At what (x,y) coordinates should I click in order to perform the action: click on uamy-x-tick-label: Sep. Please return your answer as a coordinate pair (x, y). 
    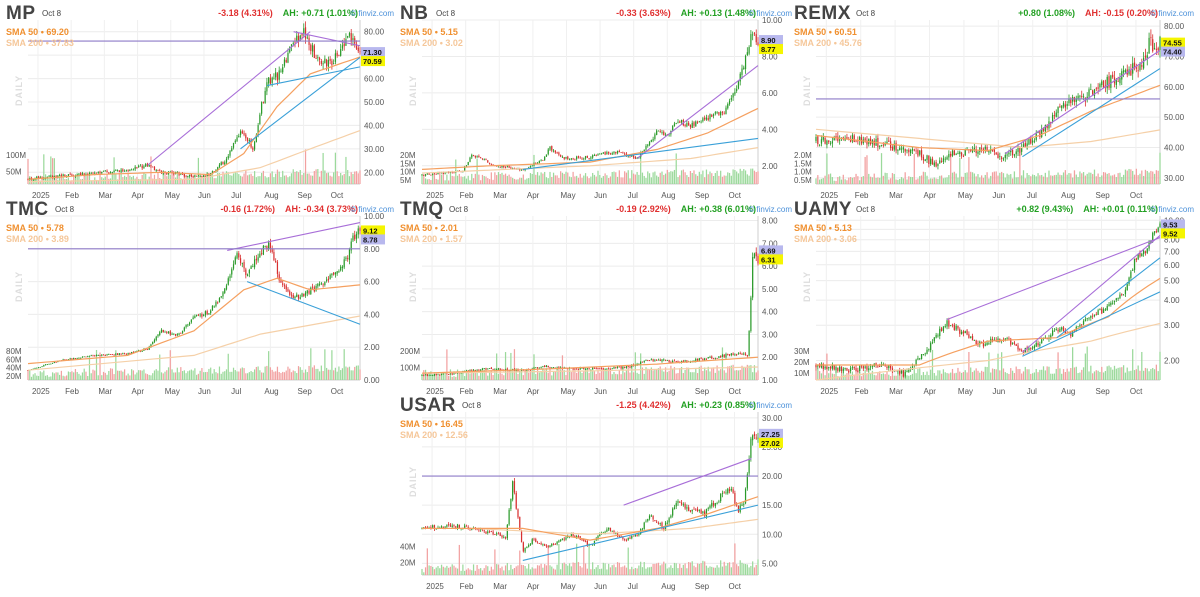
    Looking at the image, I should click on (1103, 391).